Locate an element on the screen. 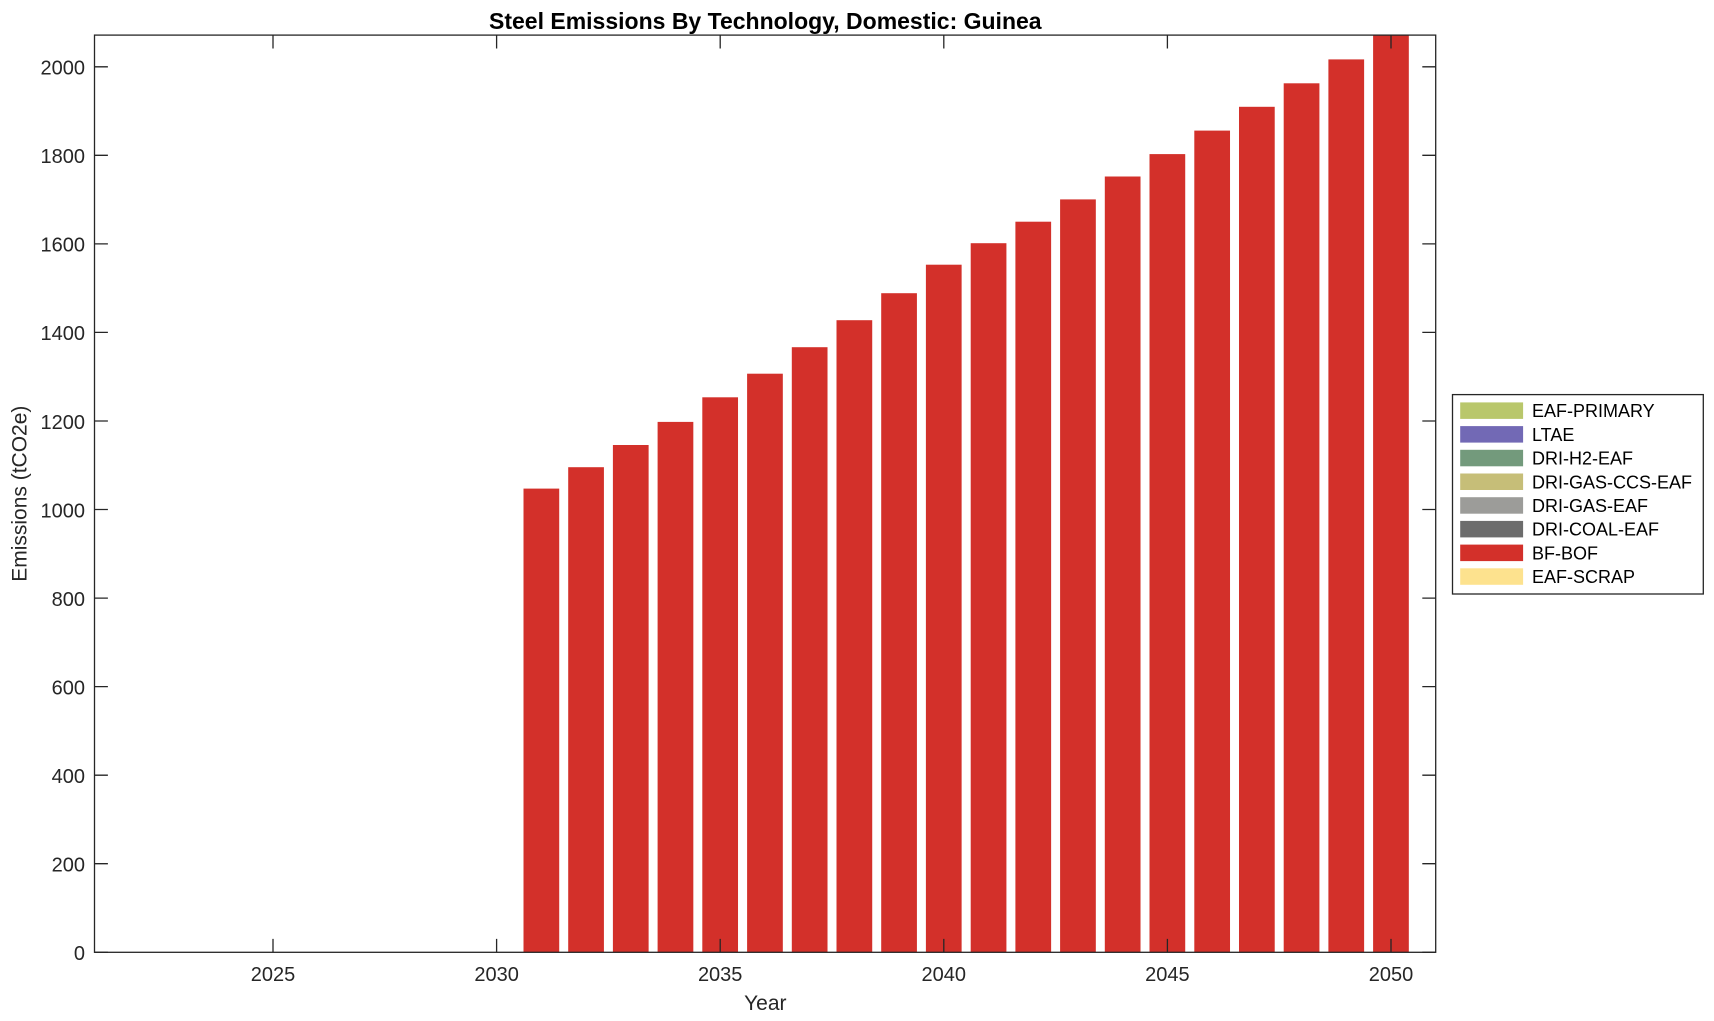 The width and height of the screenshot is (1714, 1021). svg-text: 2045 is located at coordinates (1167, 975).